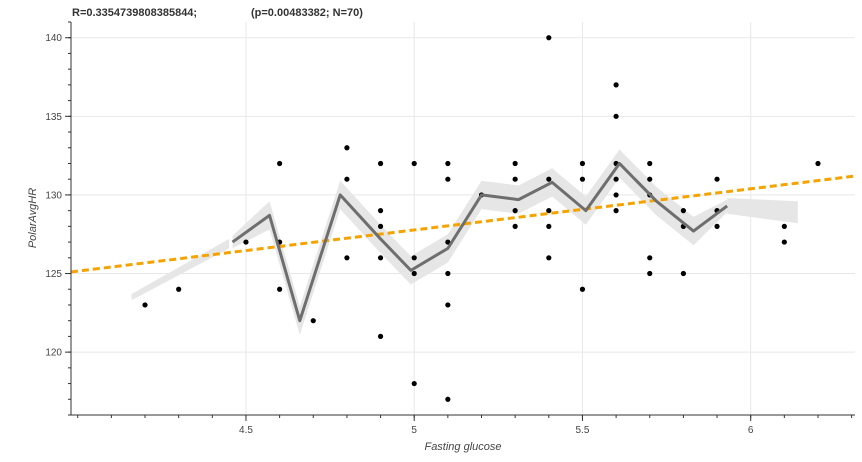 The image size is (862, 462). I want to click on y-tick-label: 120, so click(53, 353).